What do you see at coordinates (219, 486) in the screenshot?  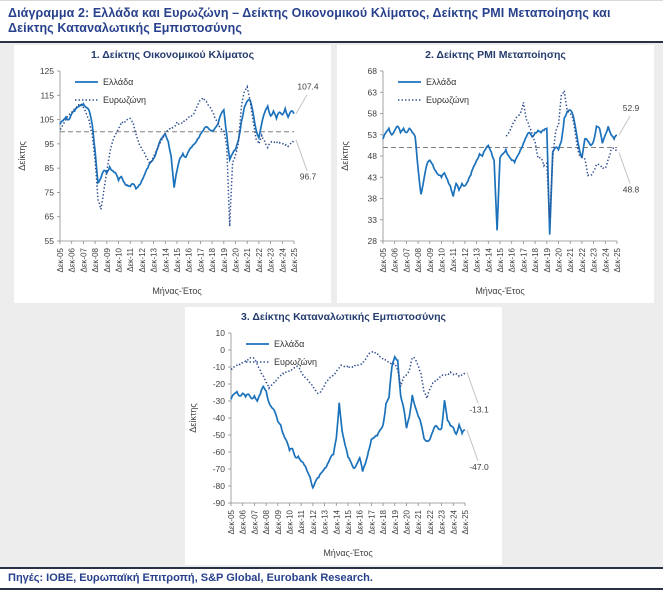 I see `svg-text: -80` at bounding box center [219, 486].